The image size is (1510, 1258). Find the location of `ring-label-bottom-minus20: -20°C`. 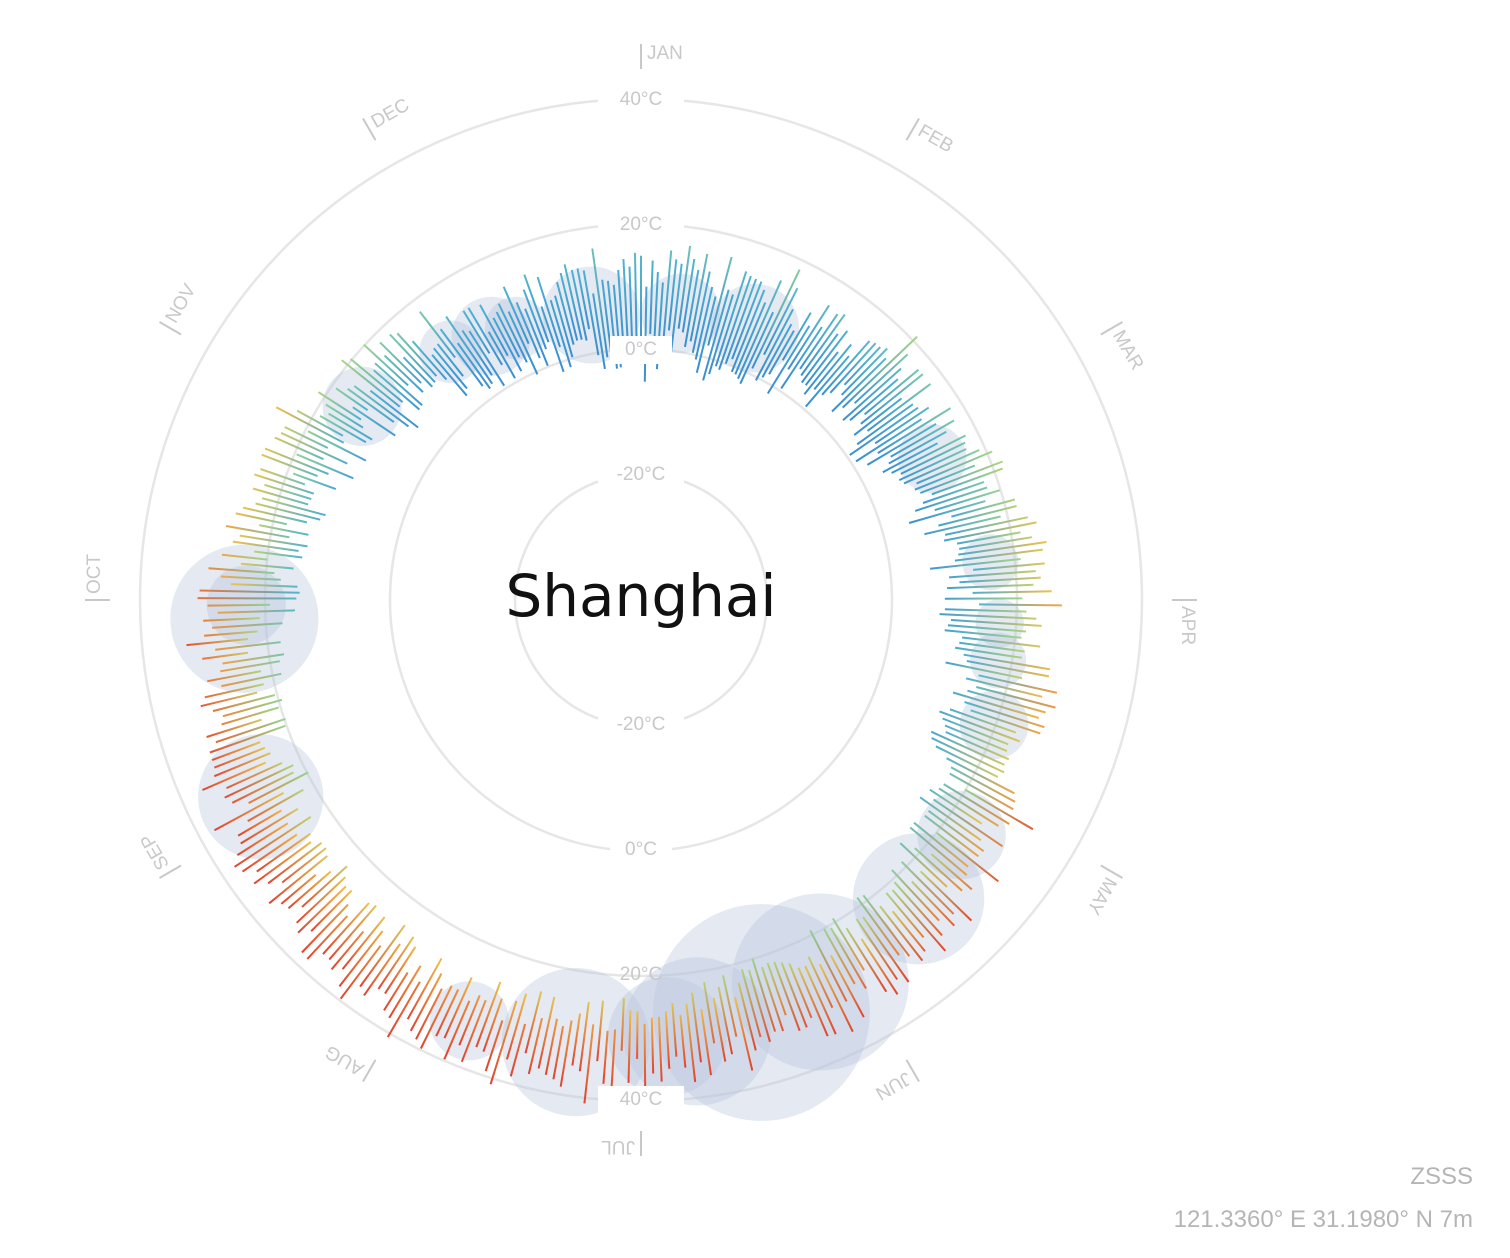

ring-label-bottom-minus20: -20°C is located at coordinates (641, 724).